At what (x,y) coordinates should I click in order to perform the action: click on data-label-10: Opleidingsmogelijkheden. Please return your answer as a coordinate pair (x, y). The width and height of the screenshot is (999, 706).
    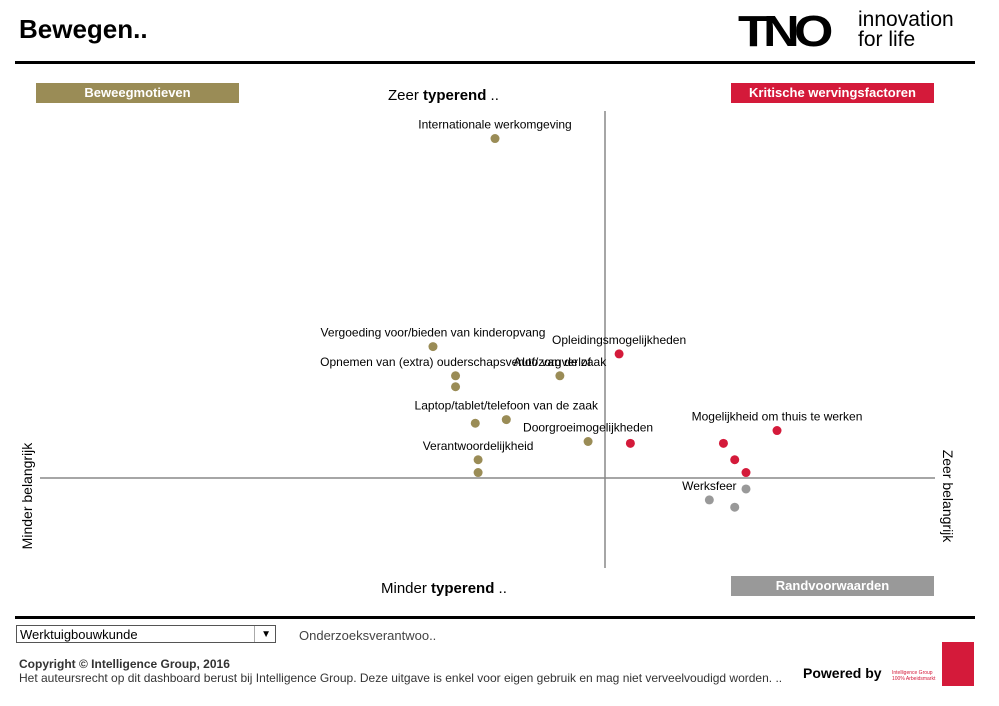
    Looking at the image, I should click on (619, 340).